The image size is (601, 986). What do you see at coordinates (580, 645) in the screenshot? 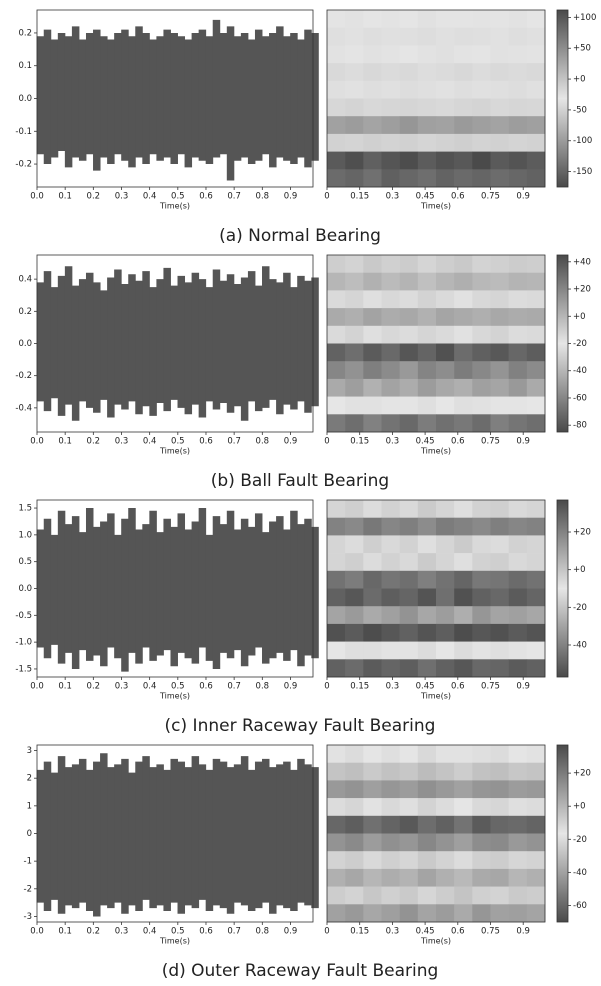
I see `colorbar-tick-label: -40` at bounding box center [580, 645].